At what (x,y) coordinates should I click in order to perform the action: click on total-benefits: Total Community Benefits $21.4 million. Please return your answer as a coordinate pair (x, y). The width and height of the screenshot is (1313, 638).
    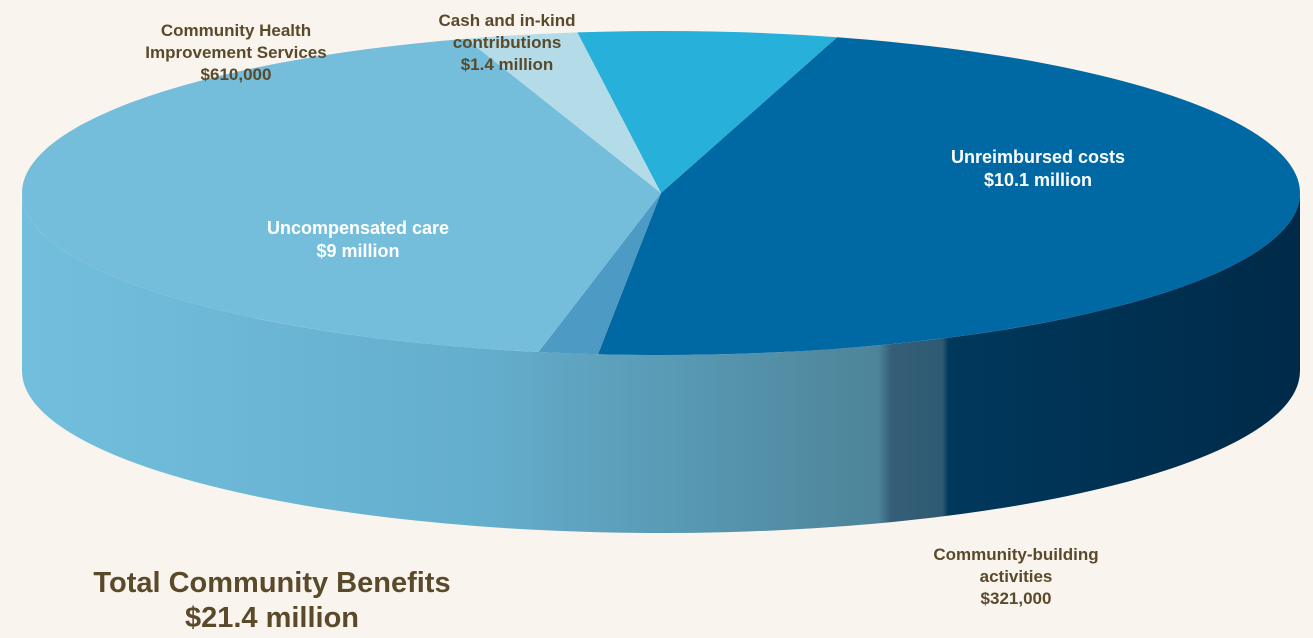
    Looking at the image, I should click on (272, 600).